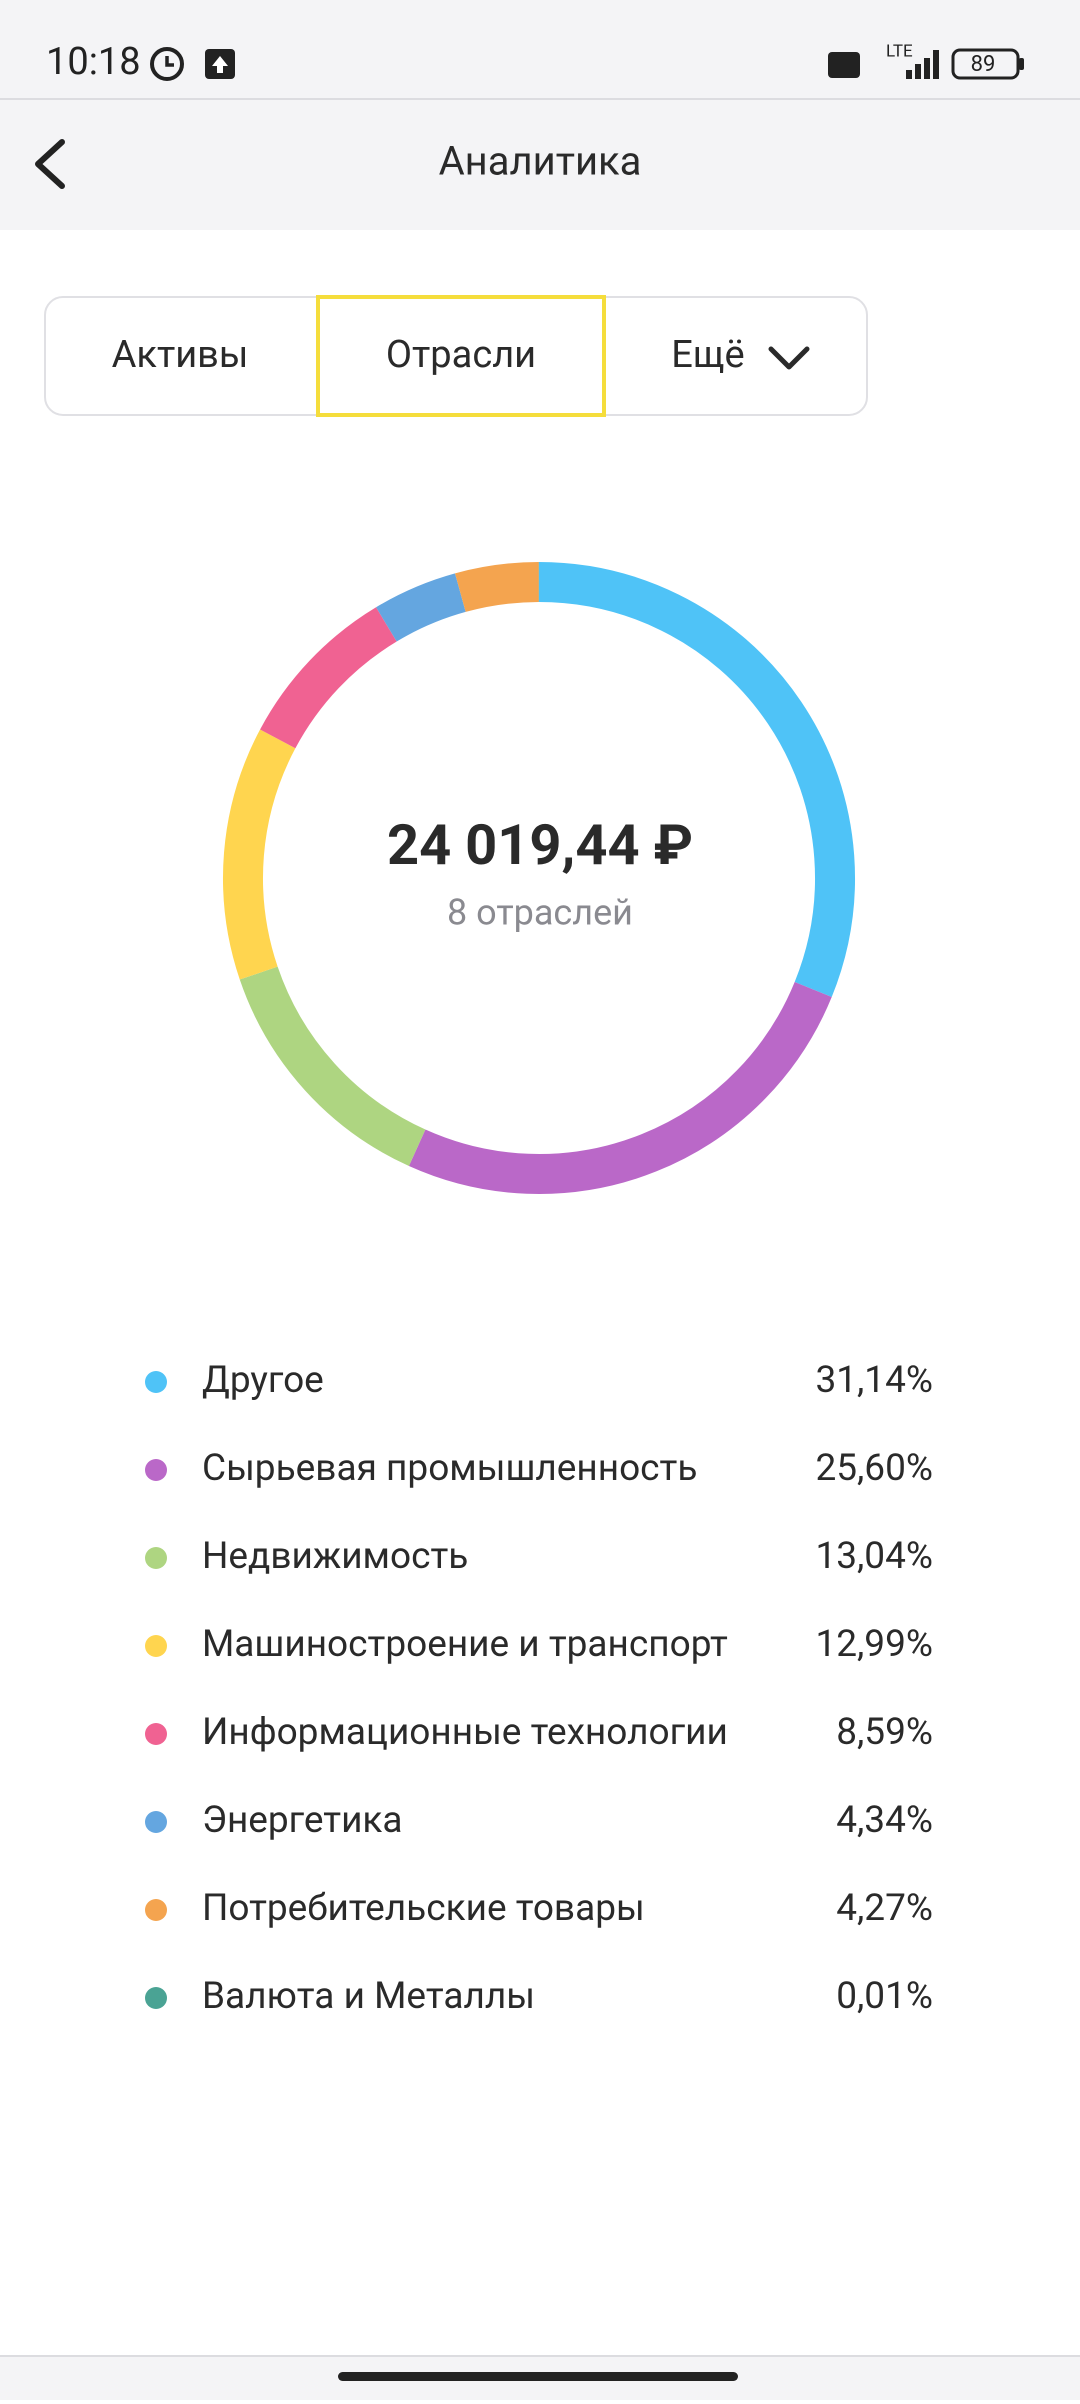  I want to click on legend-label: Энергетика, so click(302, 1820).